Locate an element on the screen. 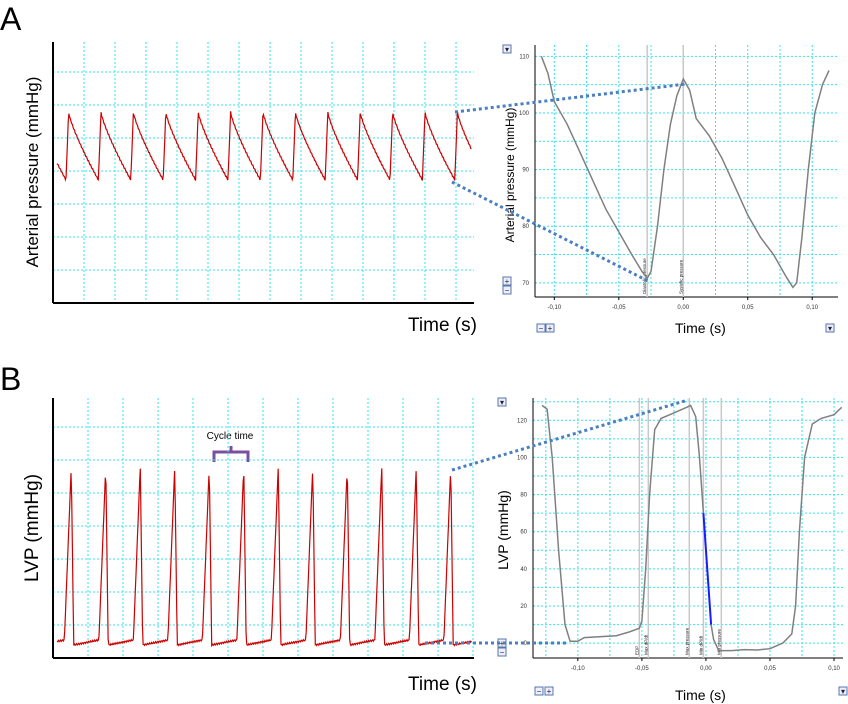 The height and width of the screenshot is (704, 848). b-avg-ytick-label: 20 is located at coordinates (523, 607).